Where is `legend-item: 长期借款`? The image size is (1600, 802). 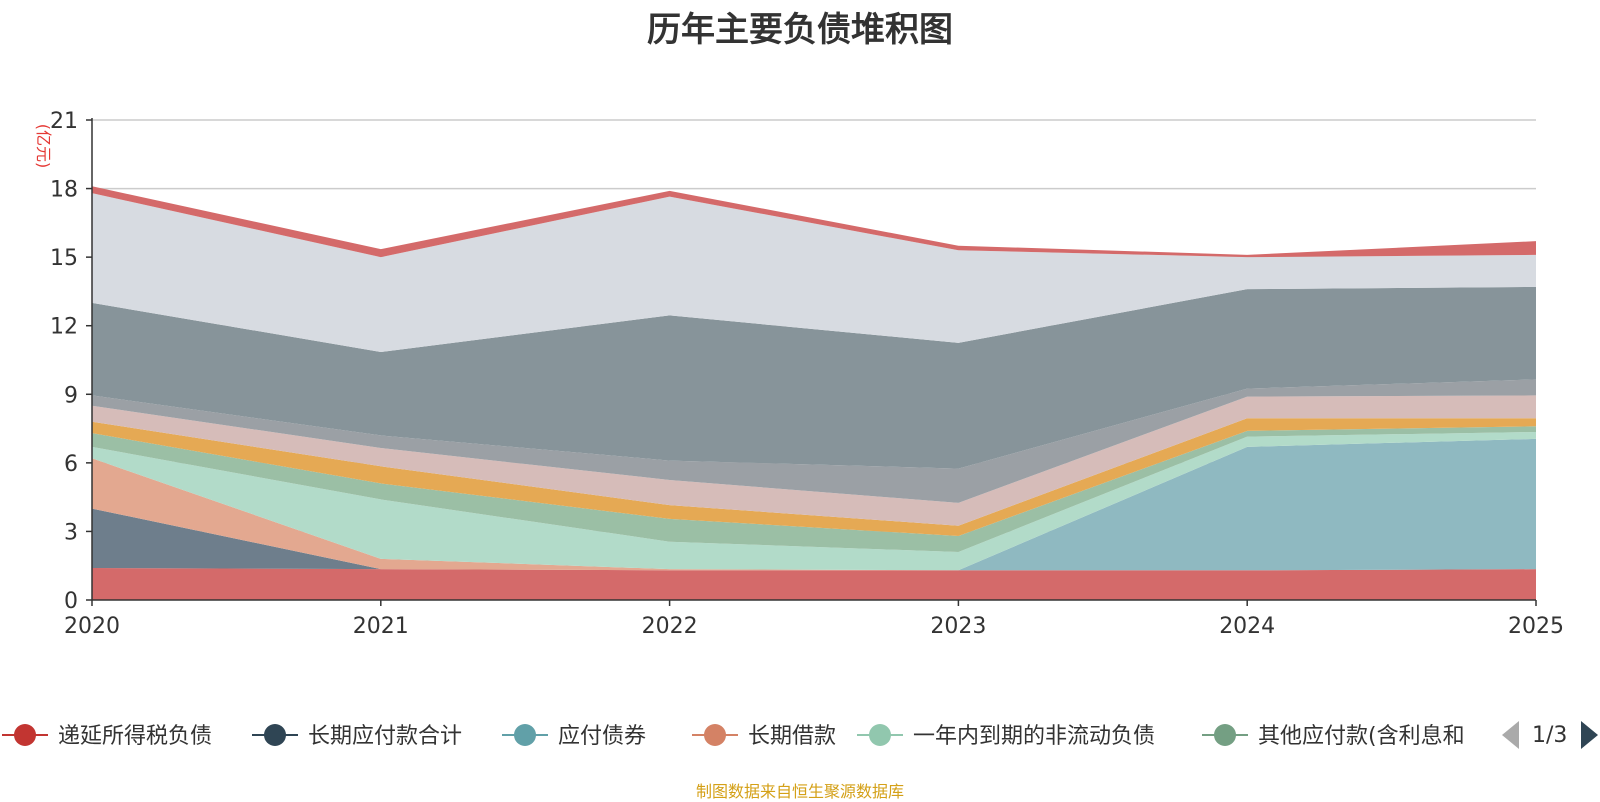
legend-item: 长期借款 is located at coordinates (764, 736).